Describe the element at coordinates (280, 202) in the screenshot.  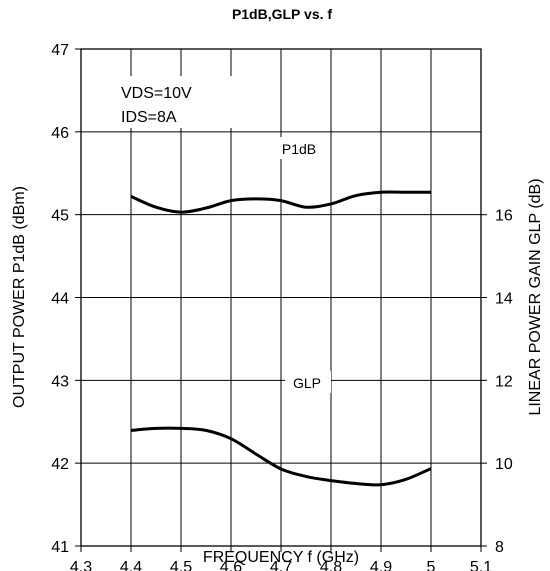
I see `series-line-p1db` at that location.